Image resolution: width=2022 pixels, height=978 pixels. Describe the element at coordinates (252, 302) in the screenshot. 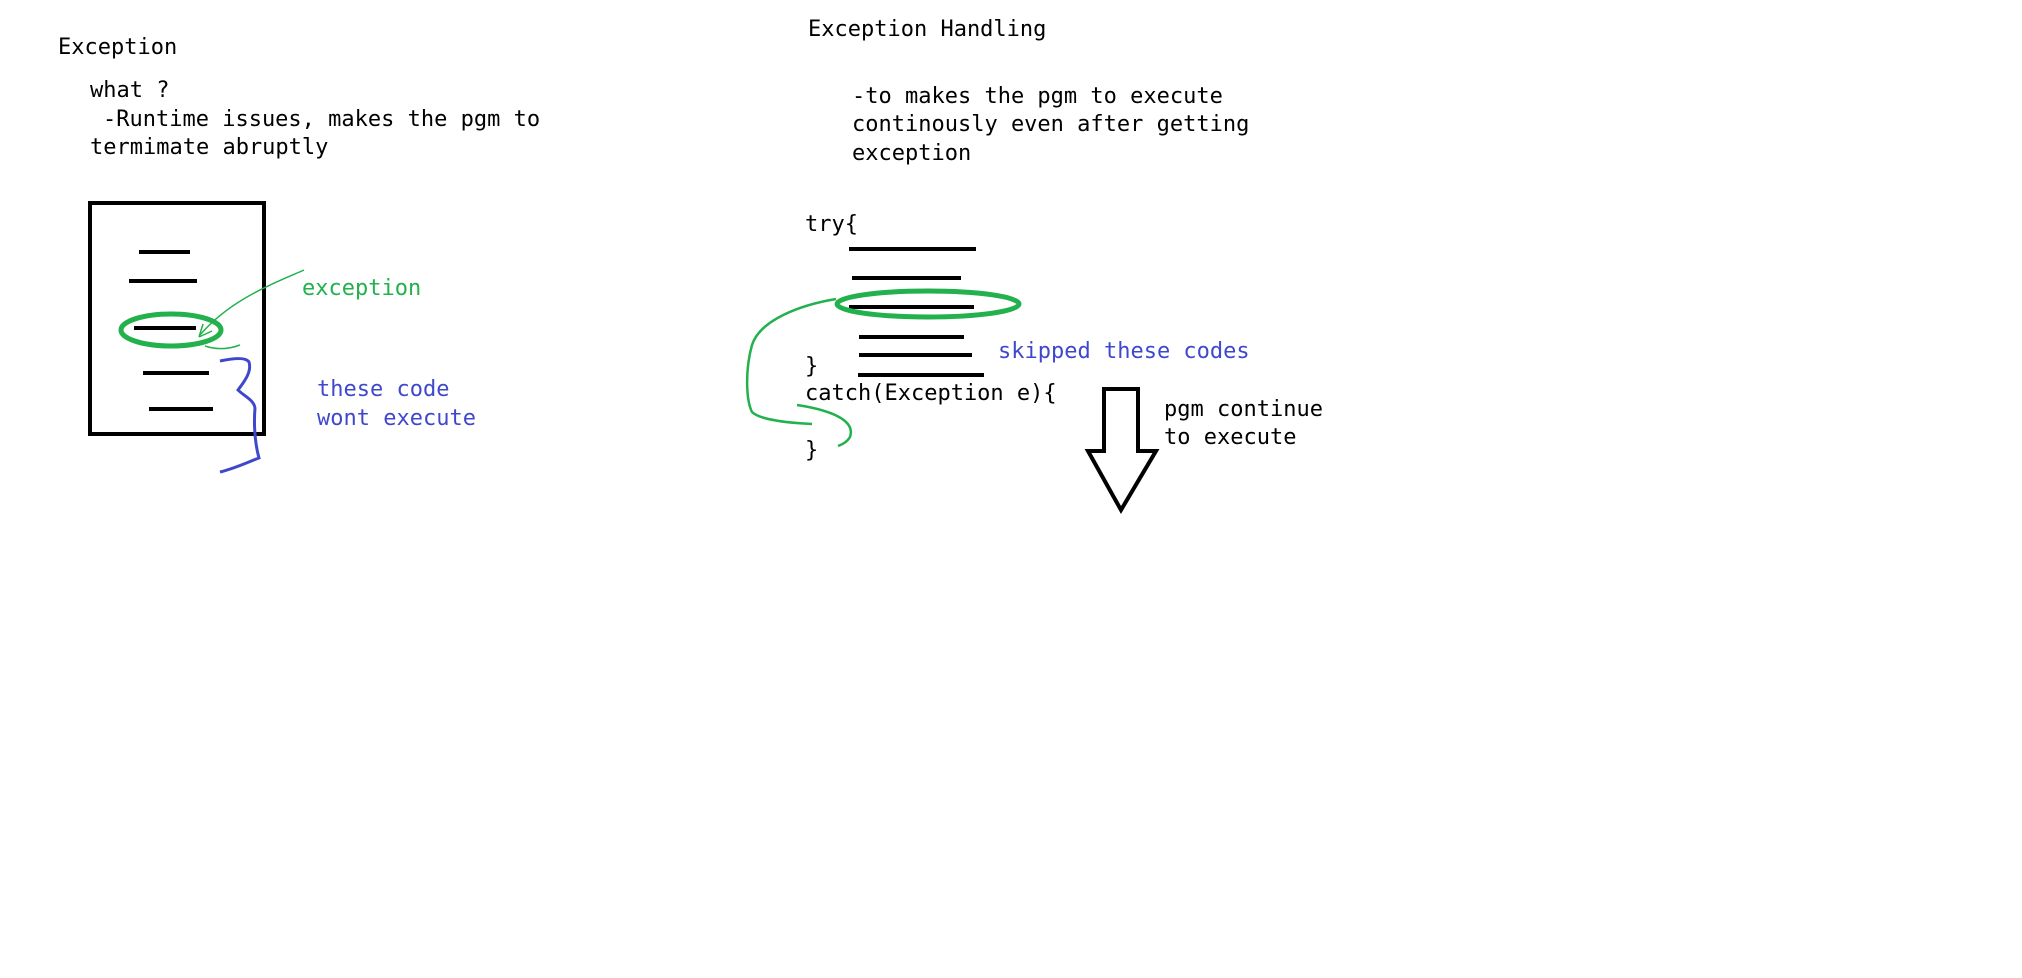

I see `exception-pointer` at that location.